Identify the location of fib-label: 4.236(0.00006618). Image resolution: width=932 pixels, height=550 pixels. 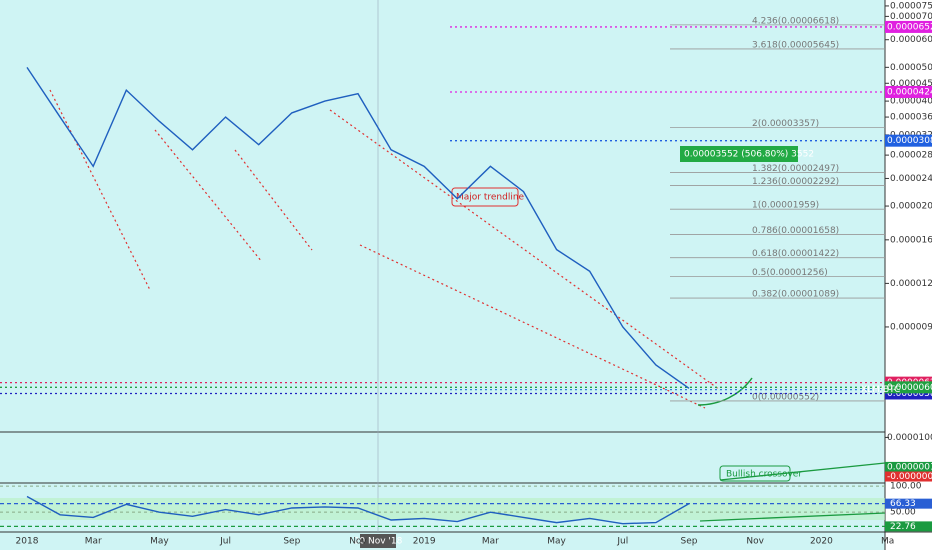
(795, 21).